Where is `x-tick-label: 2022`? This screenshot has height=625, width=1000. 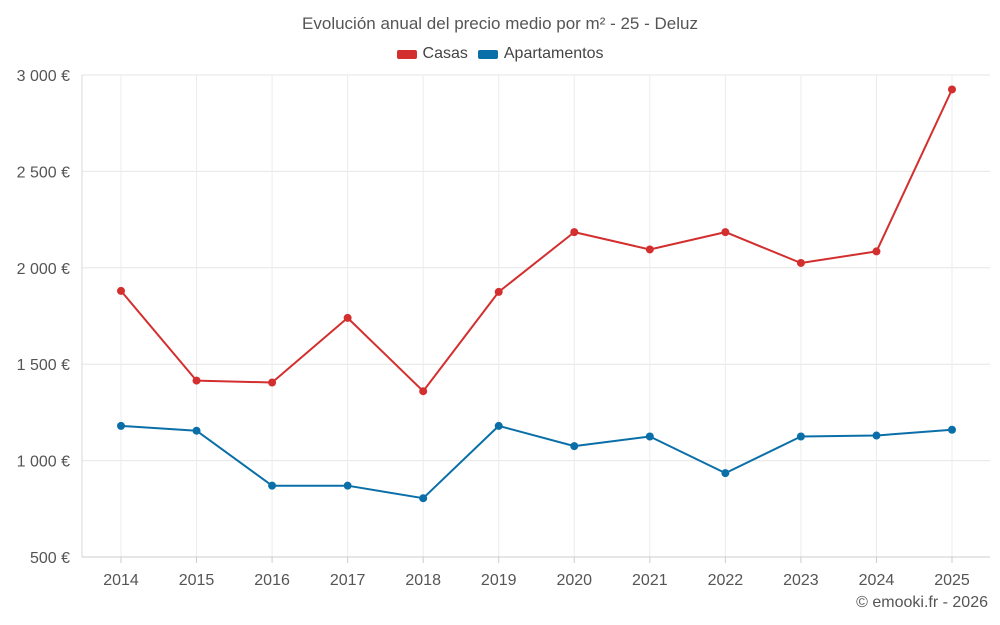 x-tick-label: 2022 is located at coordinates (726, 580).